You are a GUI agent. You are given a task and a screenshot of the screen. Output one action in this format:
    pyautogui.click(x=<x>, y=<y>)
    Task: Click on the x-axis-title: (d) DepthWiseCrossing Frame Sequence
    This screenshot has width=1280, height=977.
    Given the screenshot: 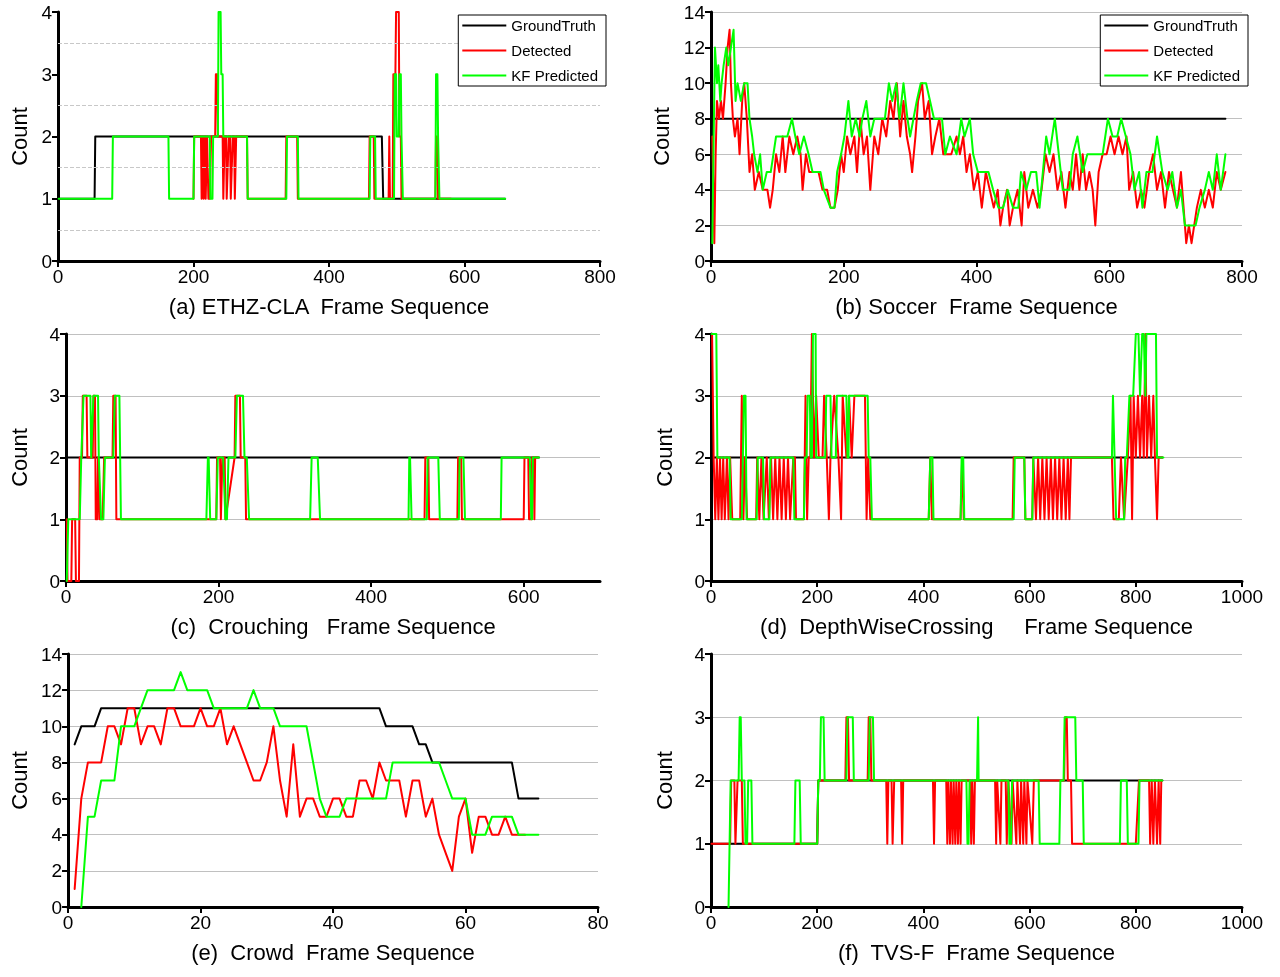 What is the action you would take?
    pyautogui.click(x=976, y=626)
    